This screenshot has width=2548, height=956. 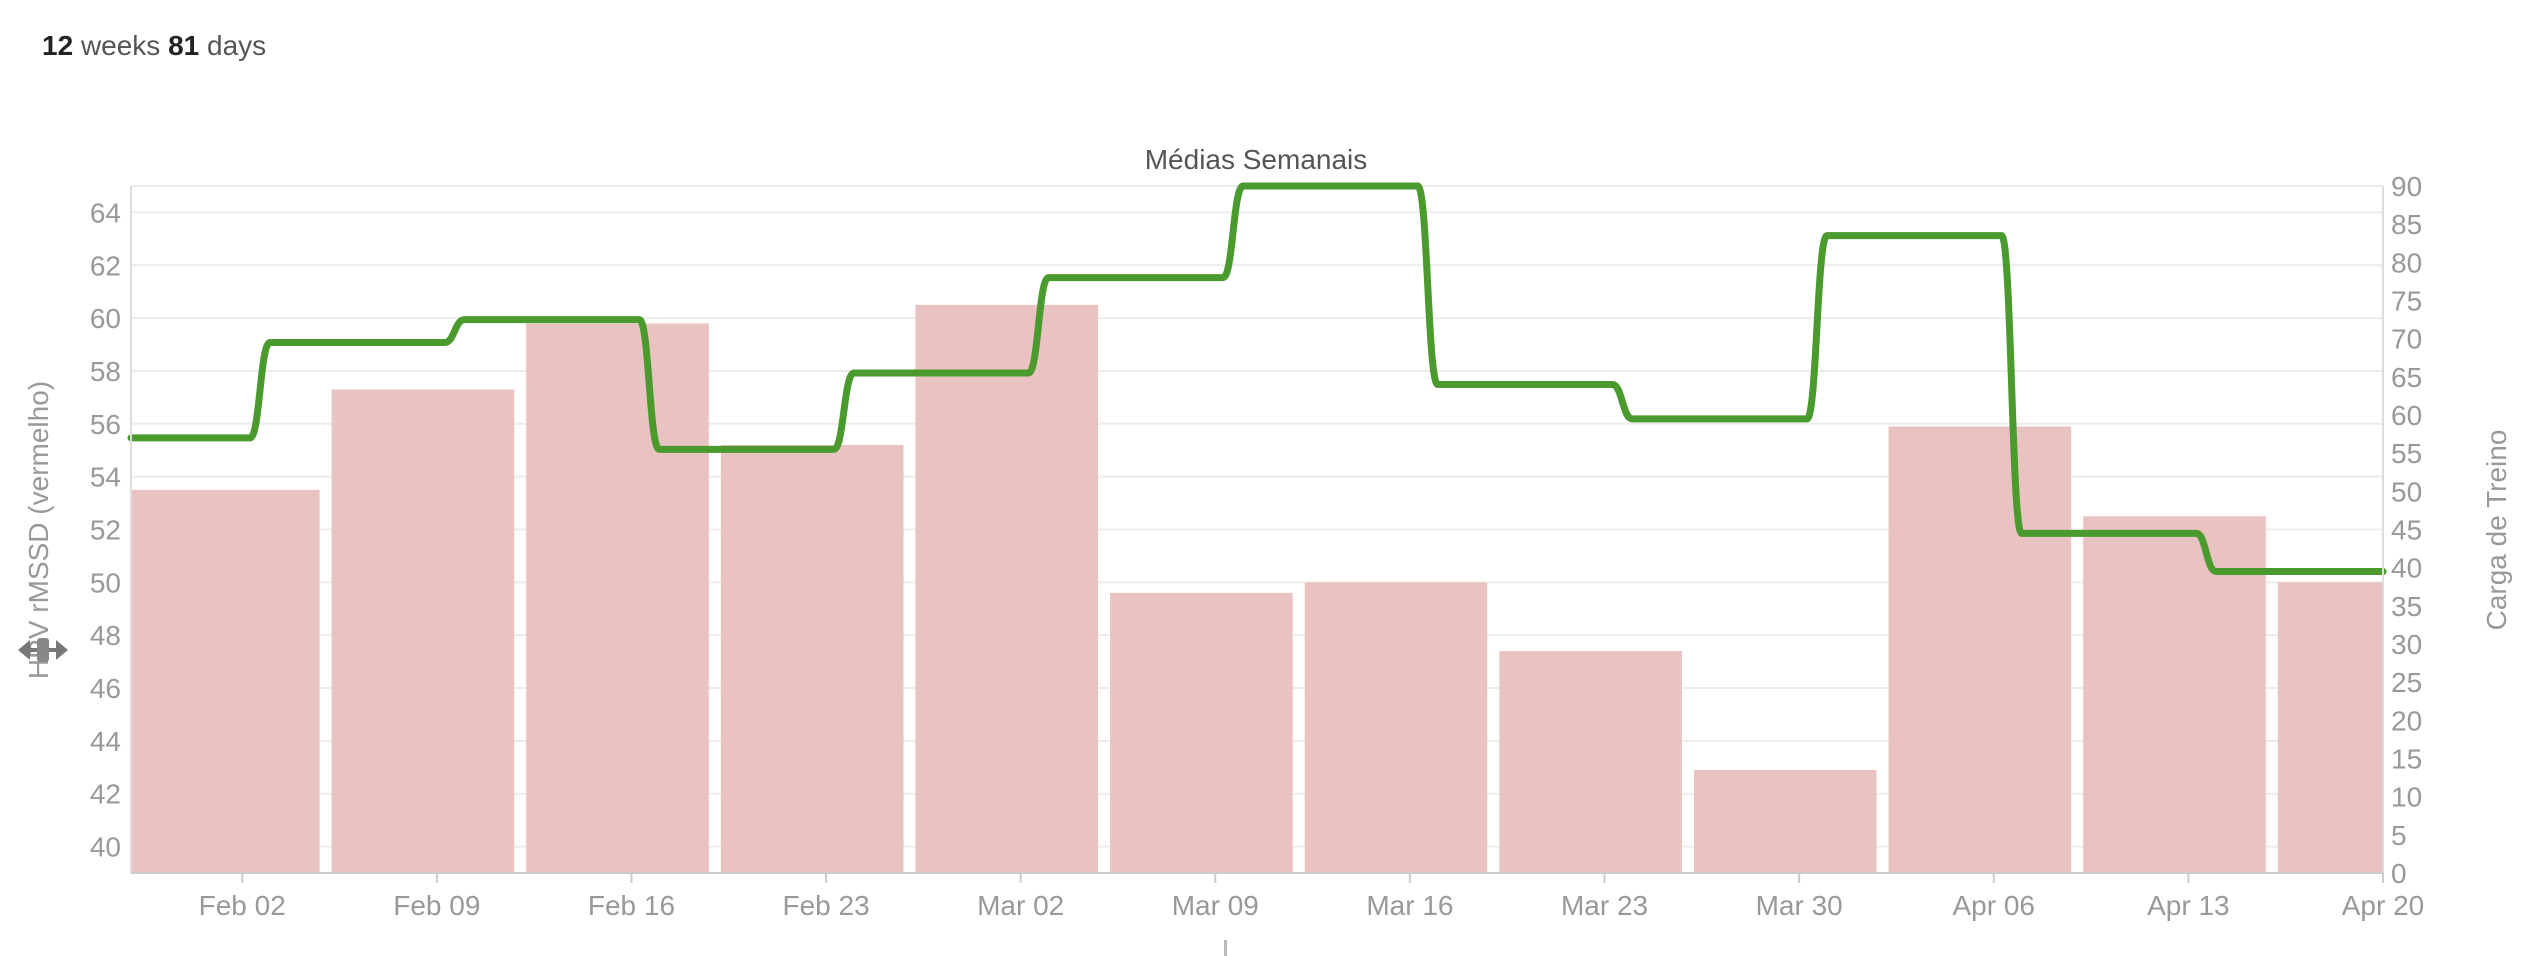 What do you see at coordinates (1225, 948) in the screenshot?
I see `x-axis-drag-marker` at bounding box center [1225, 948].